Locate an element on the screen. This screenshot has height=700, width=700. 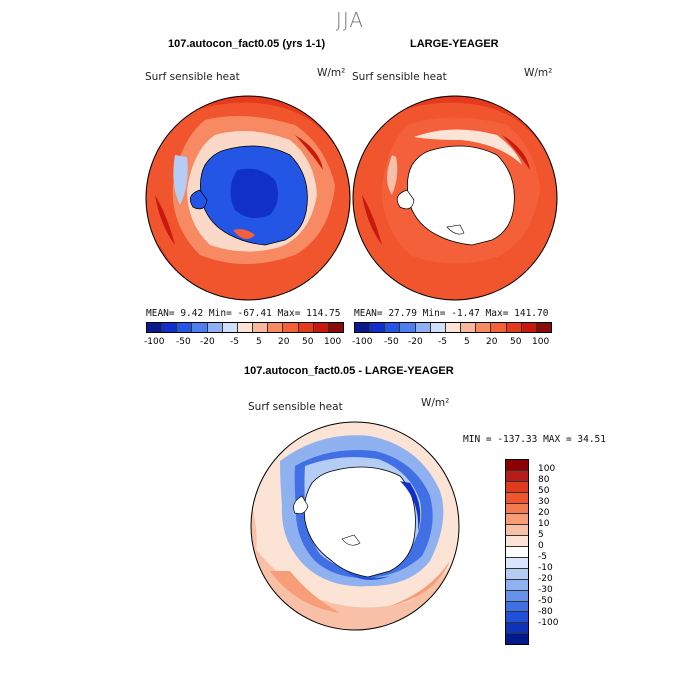
left-panel-unit: W/m² is located at coordinates (331, 73).